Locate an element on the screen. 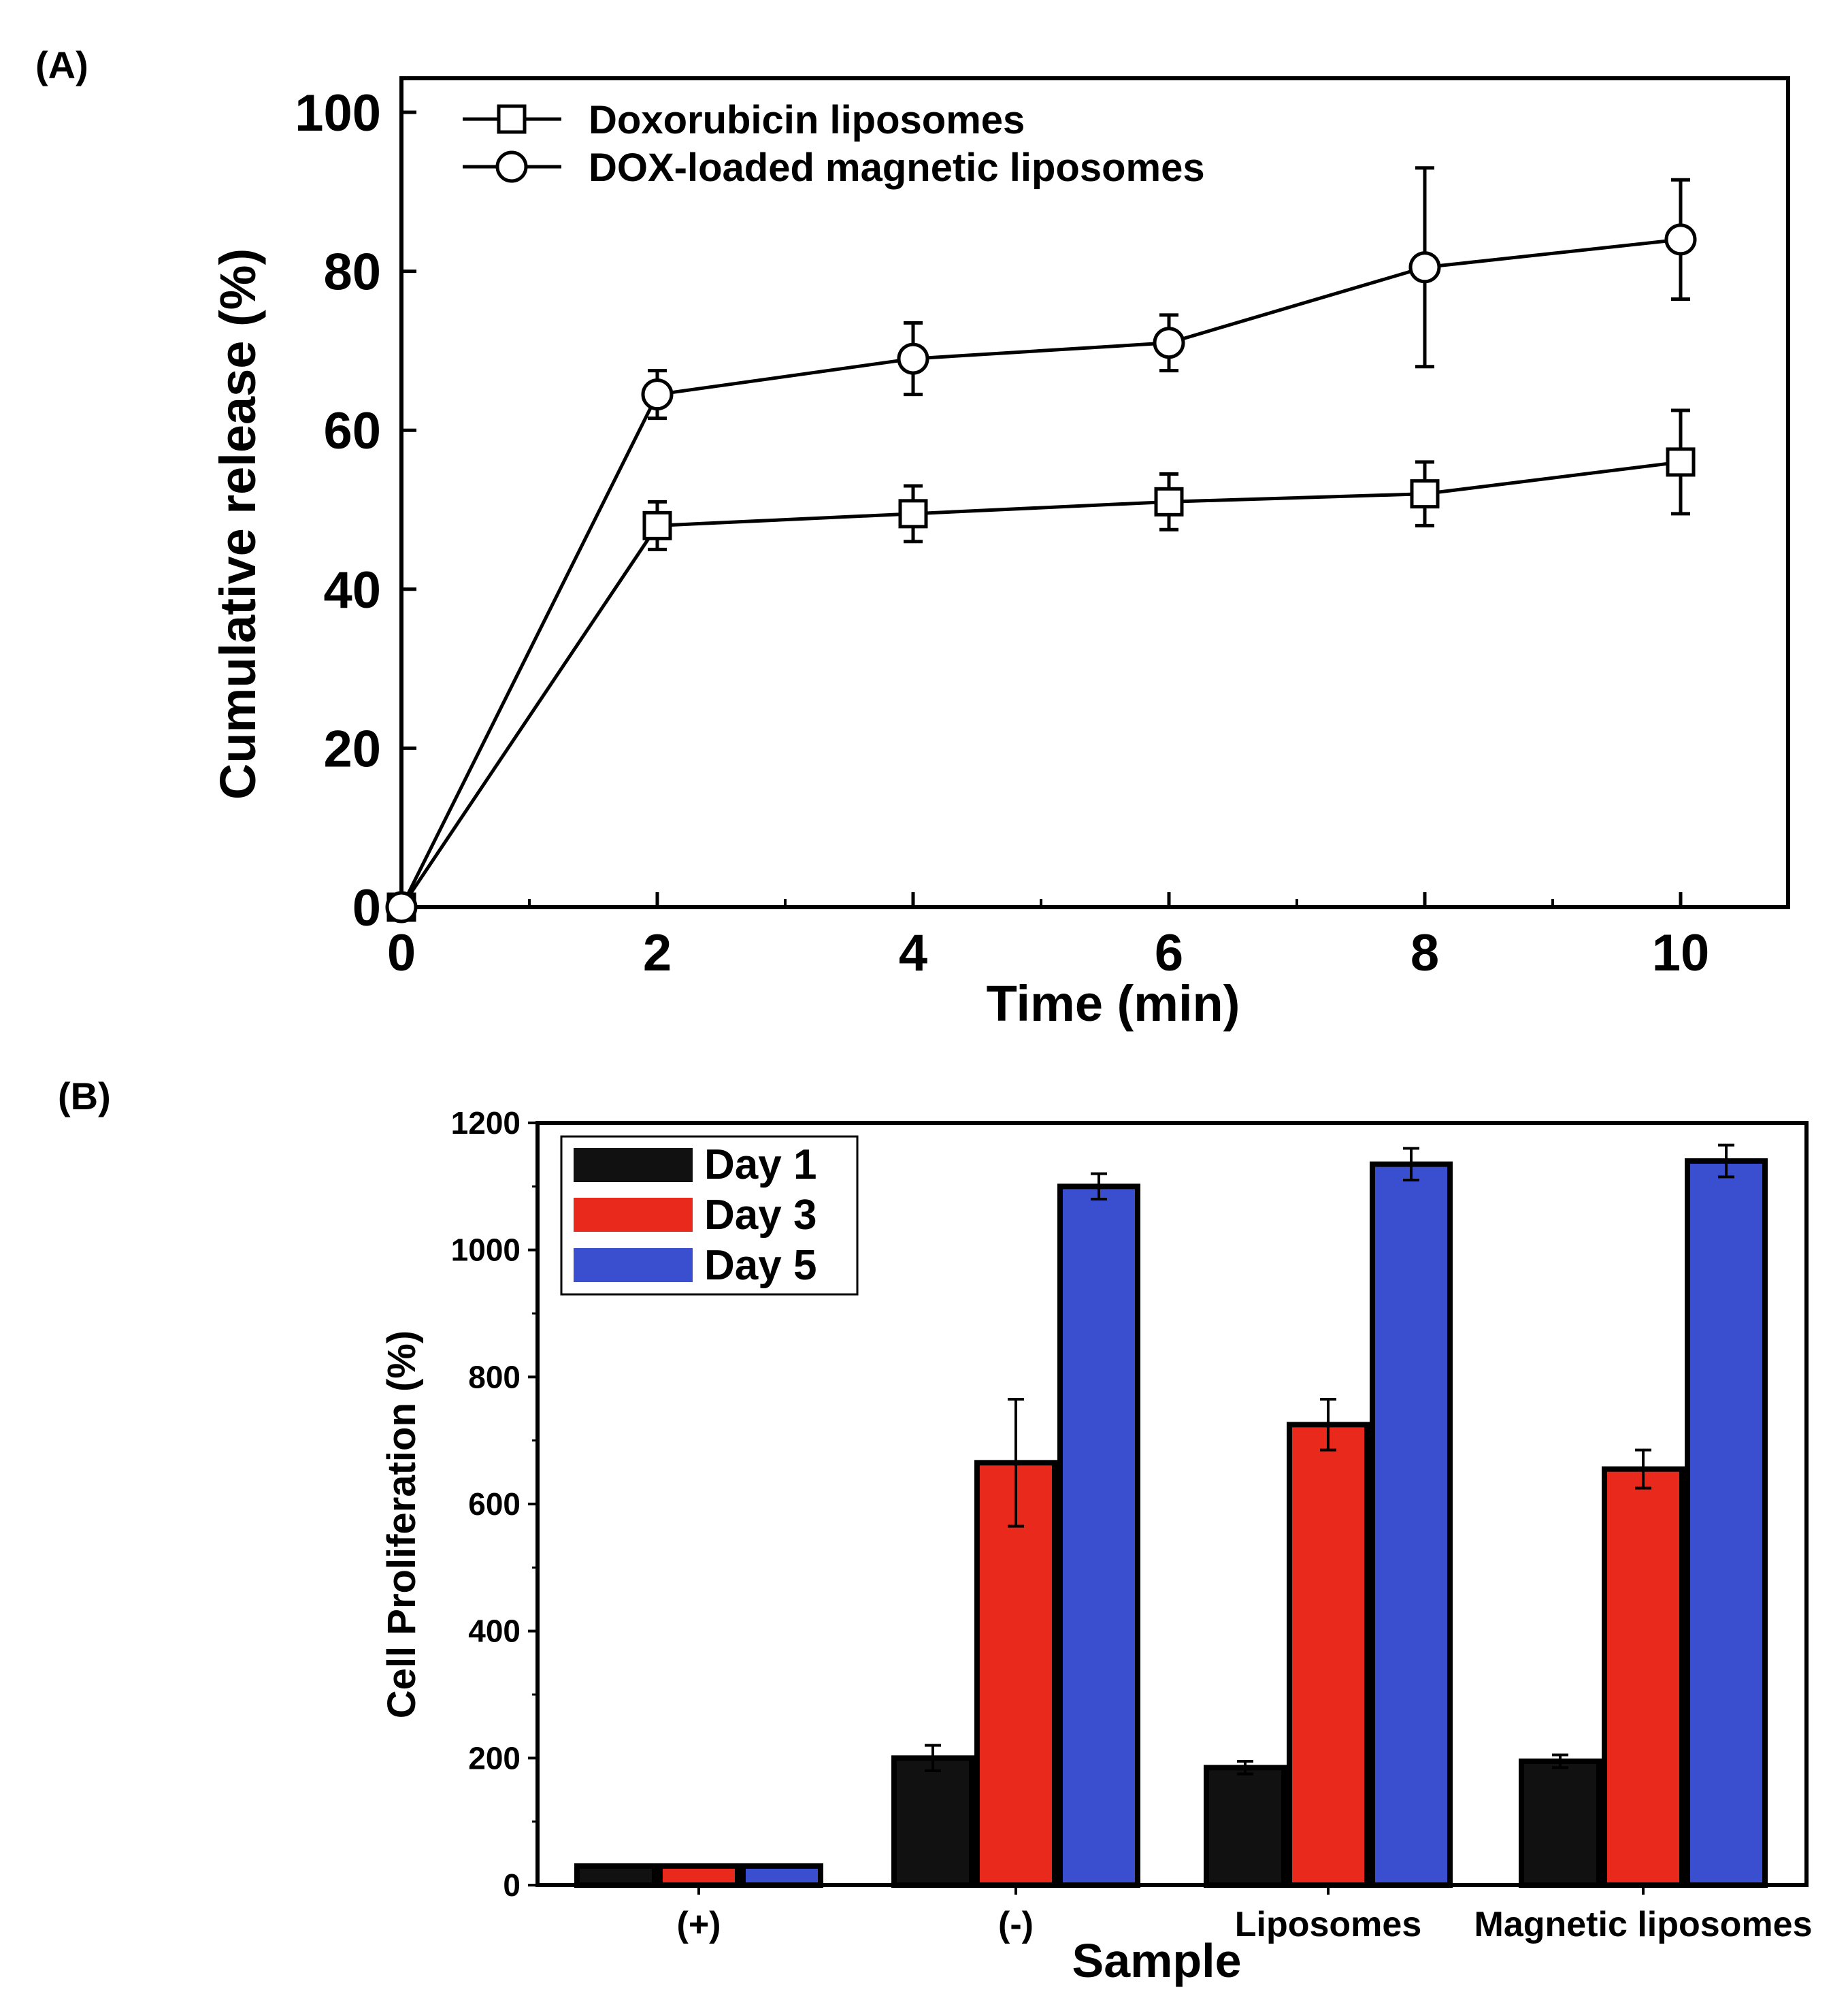 The image size is (1848, 1994). b-y-tick-label-0: 0 is located at coordinates (512, 1885).